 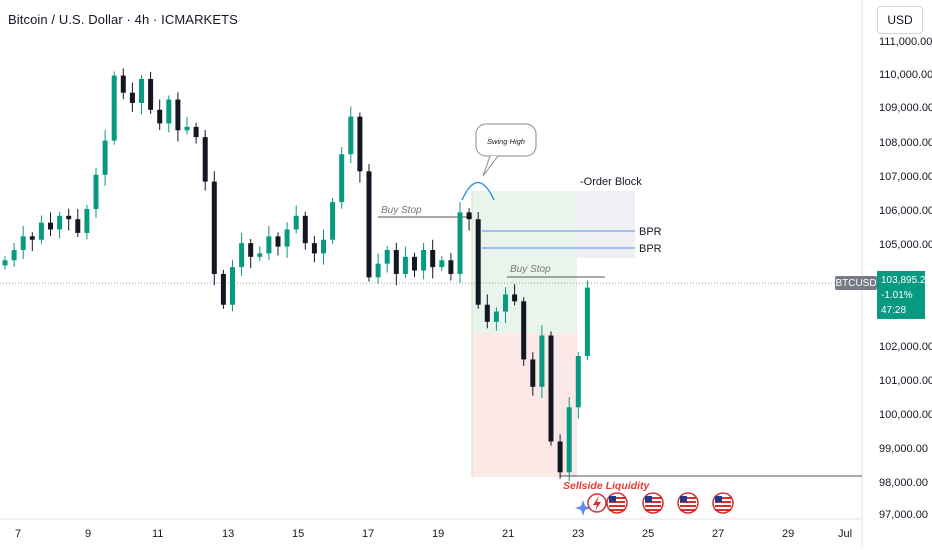 I want to click on order-block-label: -Order Block, so click(x=611, y=182).